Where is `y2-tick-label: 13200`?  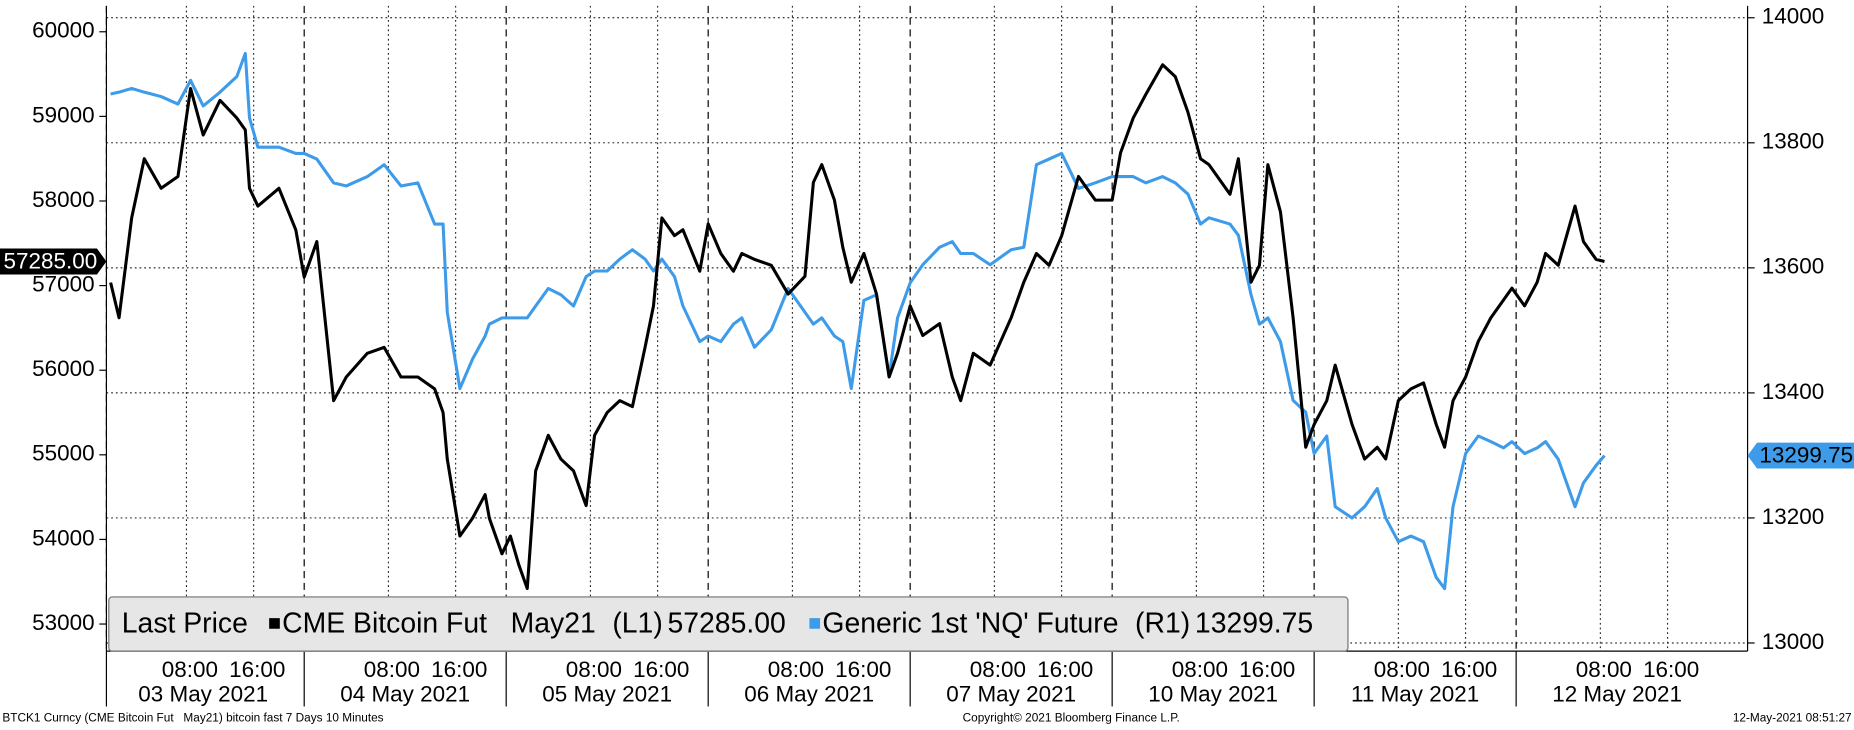 y2-tick-label: 13200 is located at coordinates (1793, 516).